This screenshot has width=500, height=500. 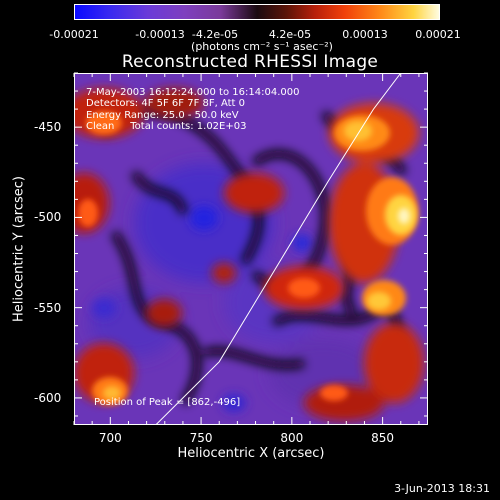 What do you see at coordinates (404, 216) in the screenshot?
I see `peak-hotspot` at bounding box center [404, 216].